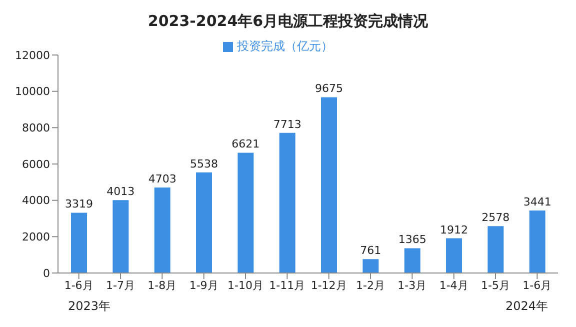 The height and width of the screenshot is (327, 576). What do you see at coordinates (287, 124) in the screenshot?
I see `data-label: 7713` at bounding box center [287, 124].